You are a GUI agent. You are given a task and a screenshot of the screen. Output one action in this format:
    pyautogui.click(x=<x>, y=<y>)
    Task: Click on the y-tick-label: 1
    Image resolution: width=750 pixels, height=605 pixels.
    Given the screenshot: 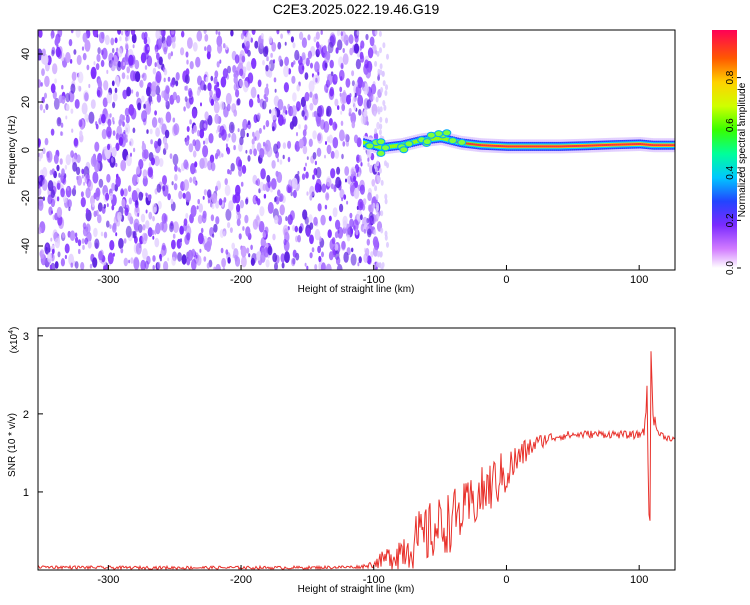 What is the action you would take?
    pyautogui.click(x=26, y=493)
    